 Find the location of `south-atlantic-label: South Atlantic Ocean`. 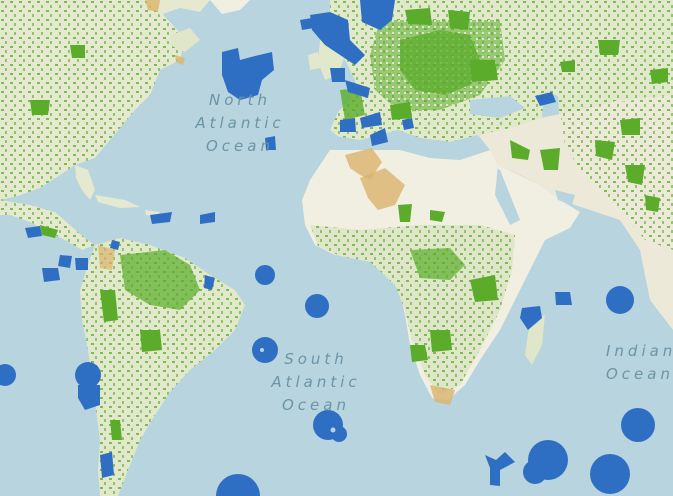

south-atlantic-label: South Atlantic Ocean is located at coordinates (316, 382).